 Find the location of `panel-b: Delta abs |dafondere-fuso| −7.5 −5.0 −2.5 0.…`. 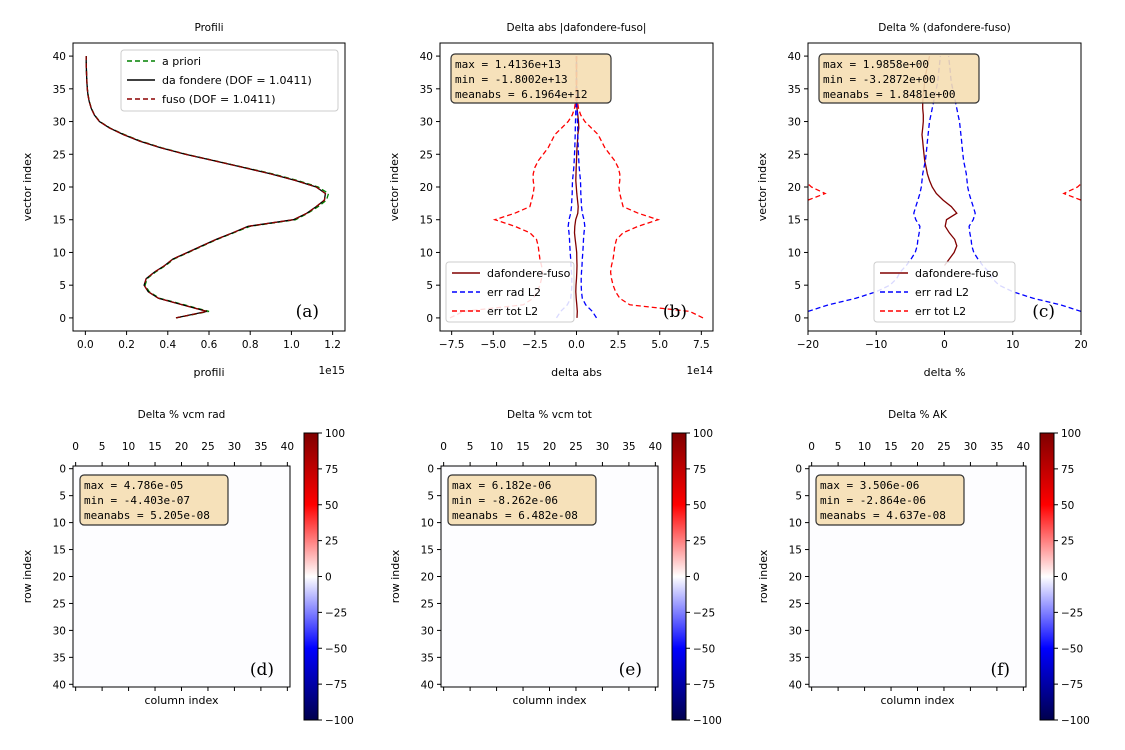

panel-b: Delta abs |dafondere-fuso| −7.5 −5.0 −2.5 0.… is located at coordinates (551, 200).